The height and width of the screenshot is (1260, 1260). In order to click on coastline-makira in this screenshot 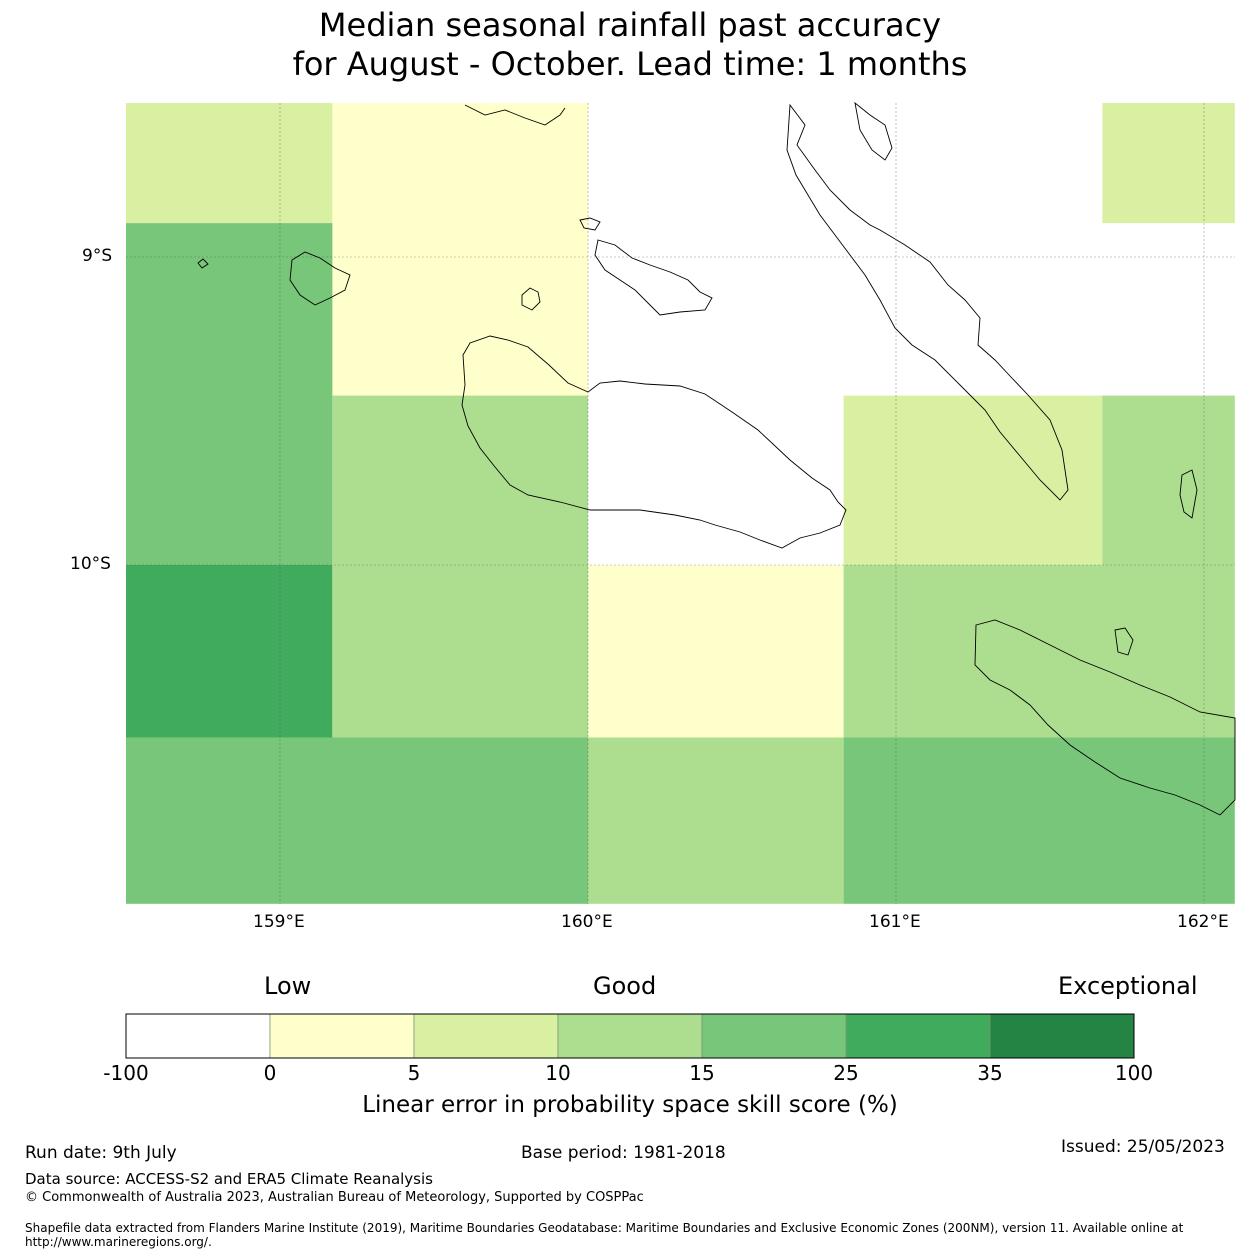, I will do `click(1105, 717)`.